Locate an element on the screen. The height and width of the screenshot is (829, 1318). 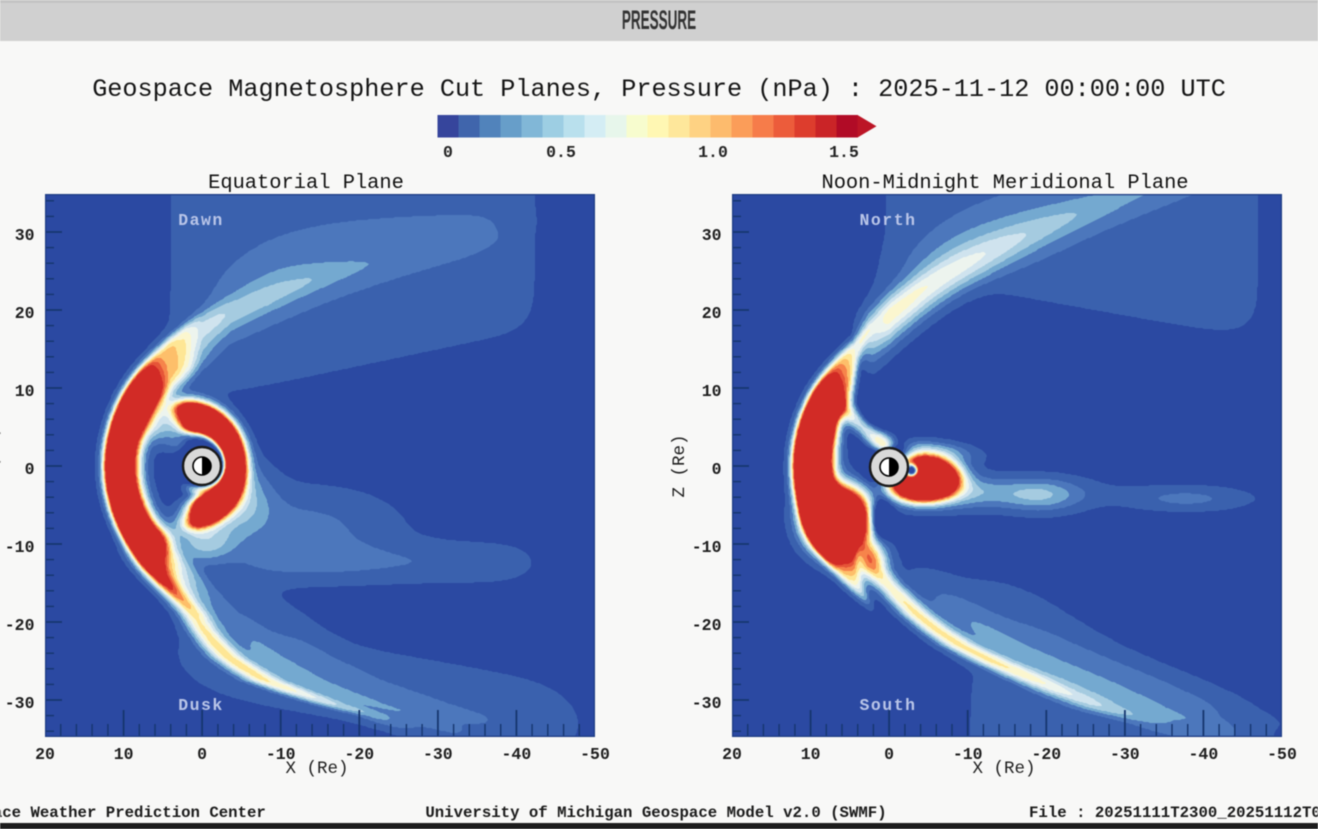
svg-text: Dusk is located at coordinates (201, 705).